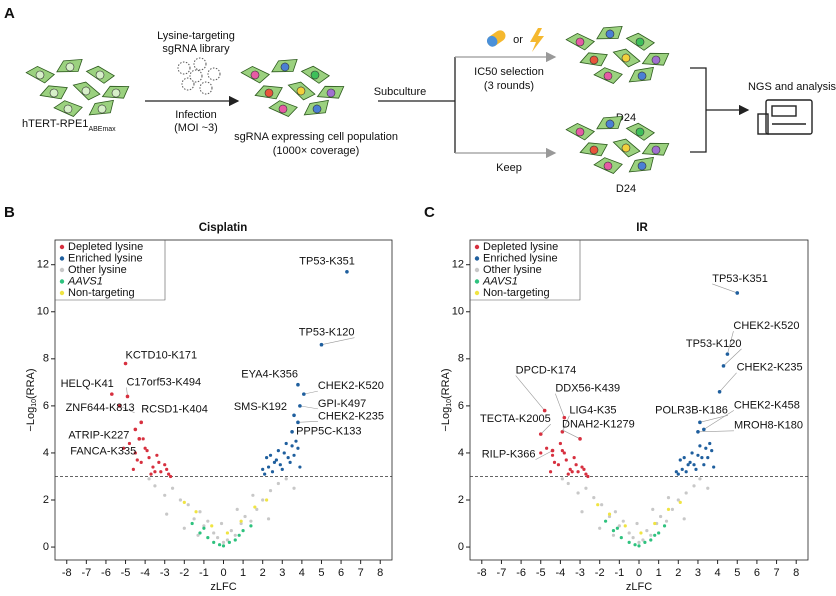 Image resolution: width=836 pixels, height=596 pixels. Describe the element at coordinates (163, 382) in the screenshot. I see `point-label: C17orf53-K494` at that location.